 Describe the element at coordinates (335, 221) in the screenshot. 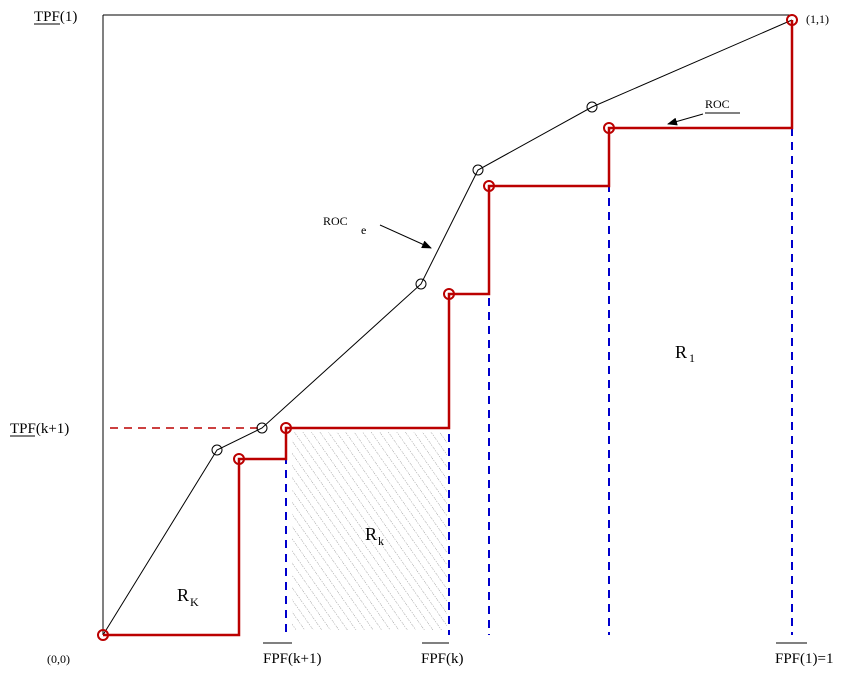

I see `roc-e-label: ROC` at that location.